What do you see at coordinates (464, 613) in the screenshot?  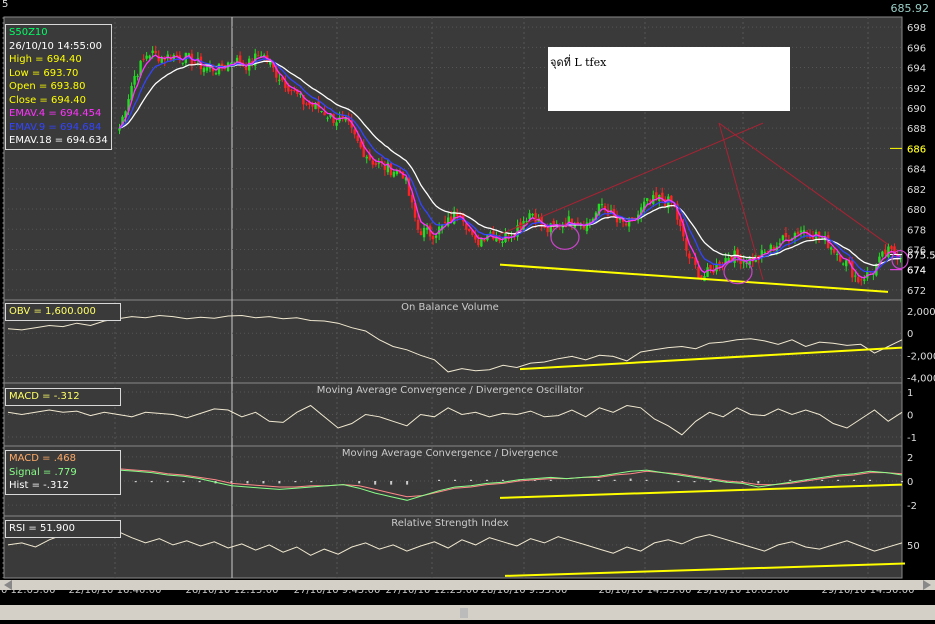 I see `splitter-grip-icon` at bounding box center [464, 613].